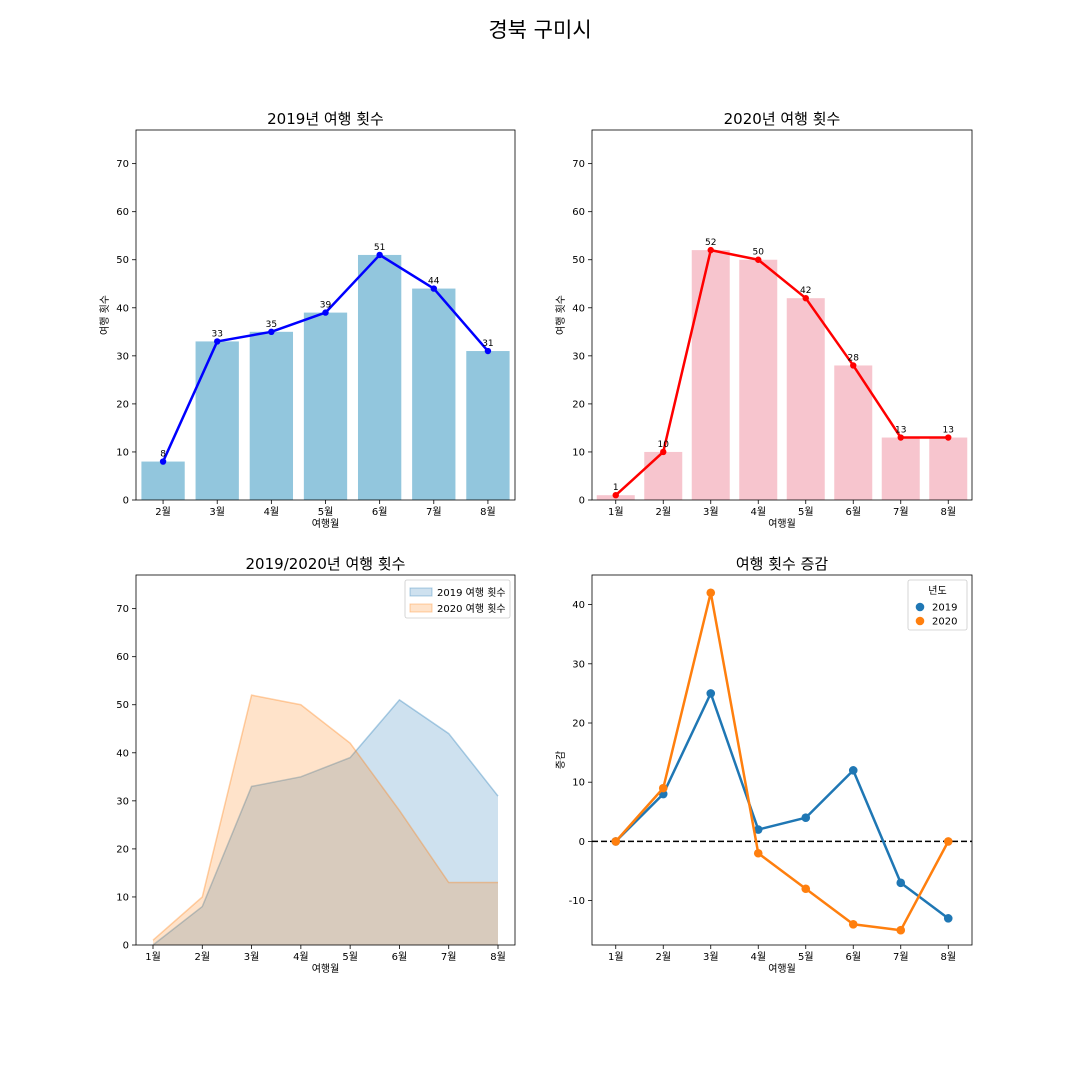 Image resolution: width=1080 pixels, height=1080 pixels. I want to click on x-tick-label: 6월, so click(853, 957).